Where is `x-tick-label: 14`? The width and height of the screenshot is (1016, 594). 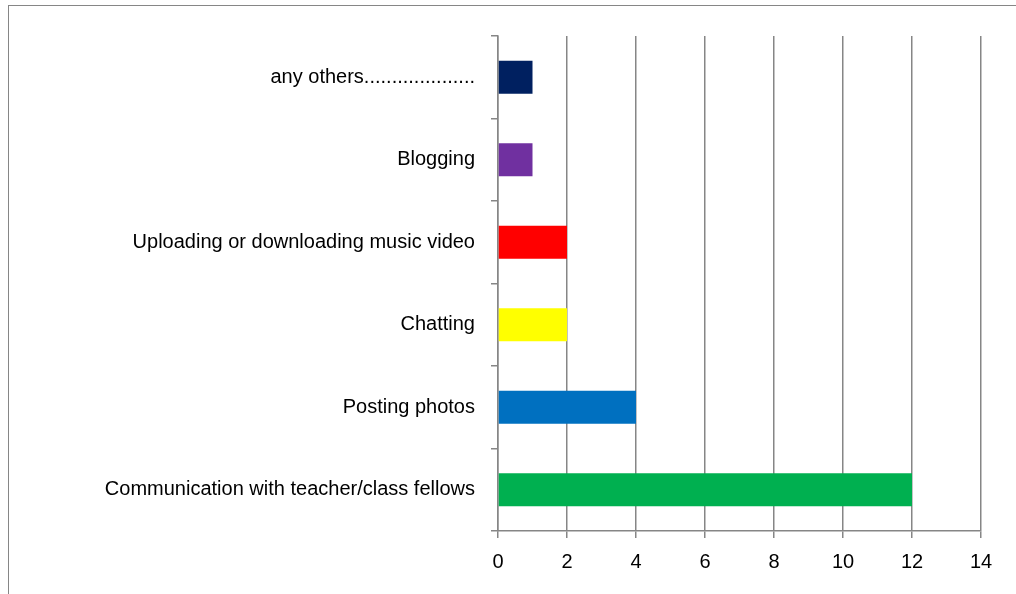
x-tick-label: 14 is located at coordinates (981, 560).